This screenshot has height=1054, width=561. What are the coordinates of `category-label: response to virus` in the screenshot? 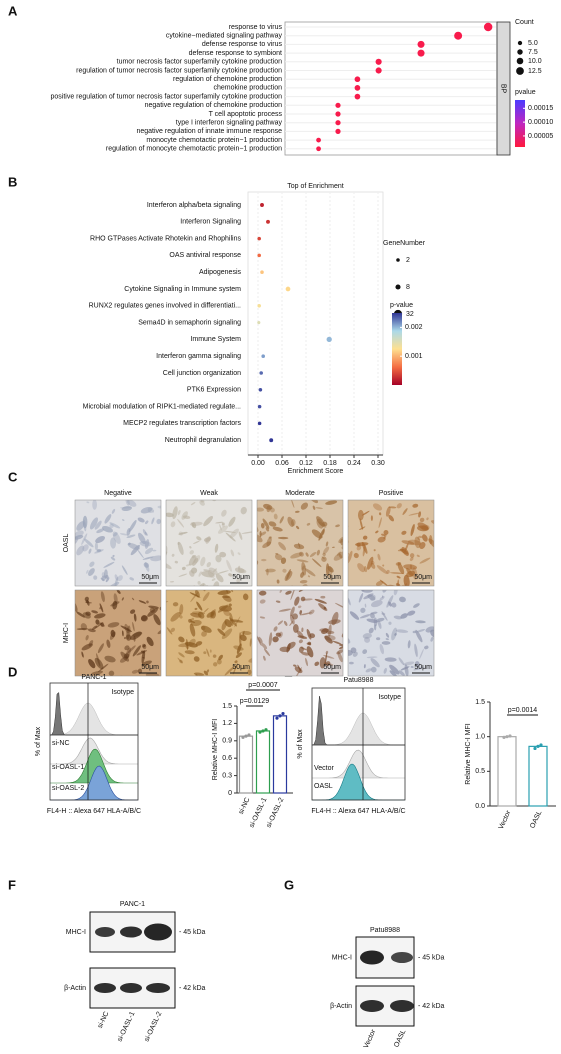 It's located at (256, 27).